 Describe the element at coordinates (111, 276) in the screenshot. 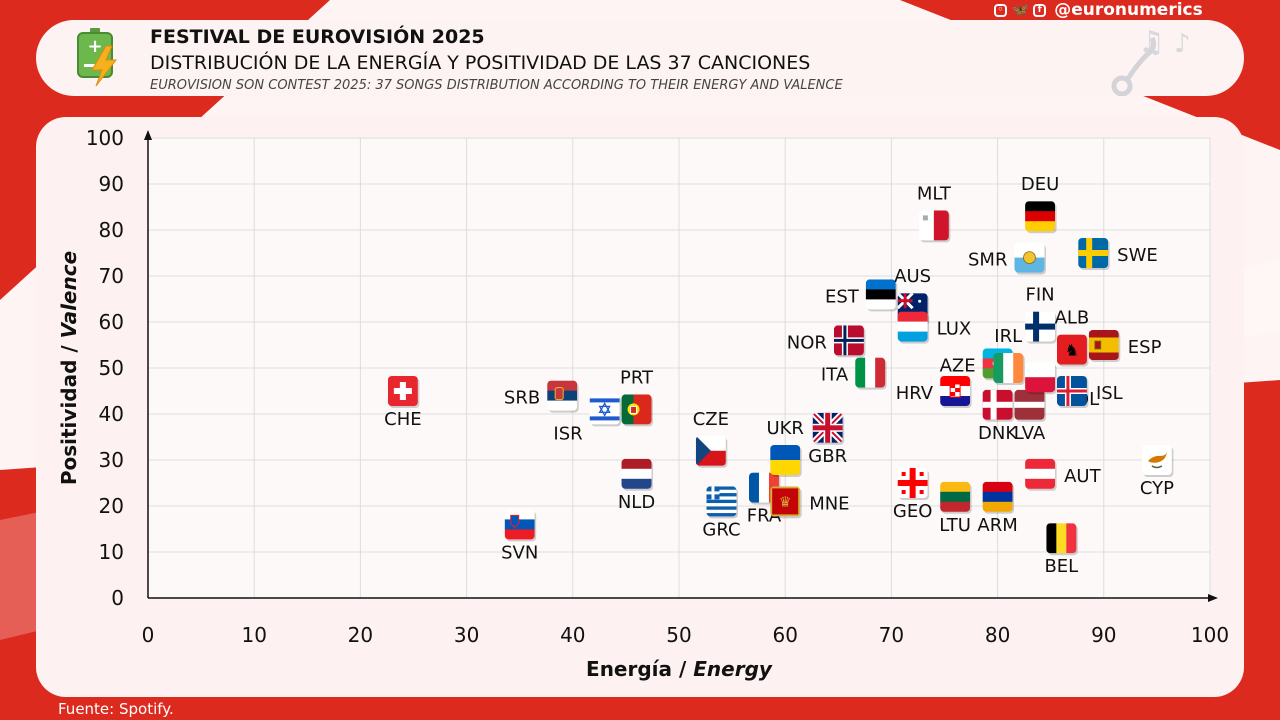

I see `y-tick-label: 70` at that location.